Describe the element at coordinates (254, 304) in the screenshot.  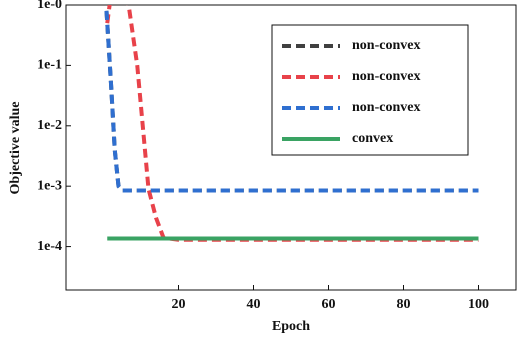
I see `x-tick-label: 40` at that location.